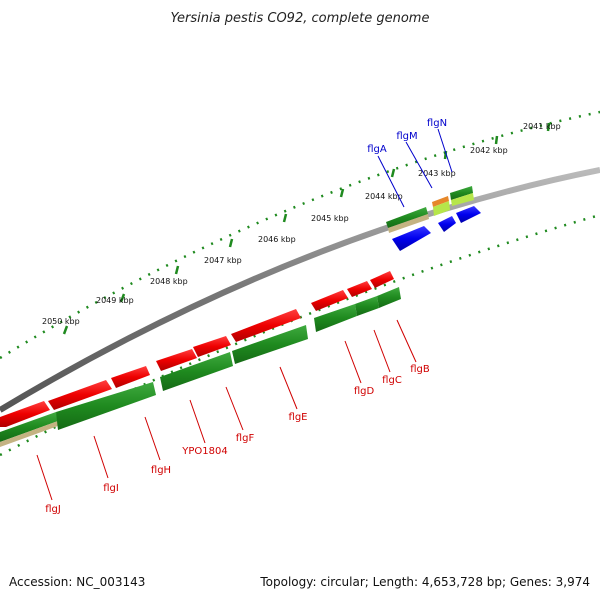  Describe the element at coordinates (204, 451) in the screenshot. I see `gene-label-YPO1804: YPO1804` at that location.